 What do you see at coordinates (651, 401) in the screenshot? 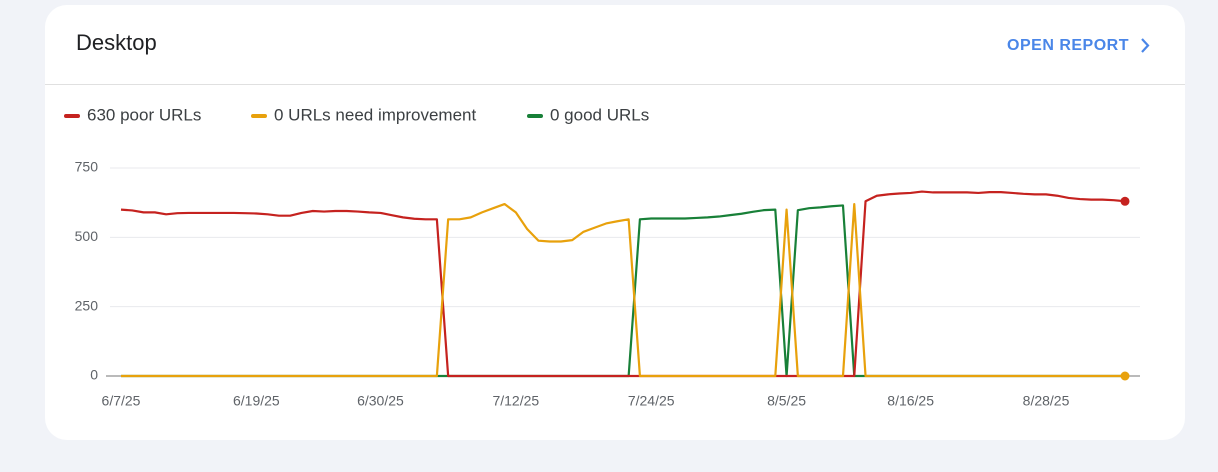
I see `x-tick-label: 7/24/25` at bounding box center [651, 401].